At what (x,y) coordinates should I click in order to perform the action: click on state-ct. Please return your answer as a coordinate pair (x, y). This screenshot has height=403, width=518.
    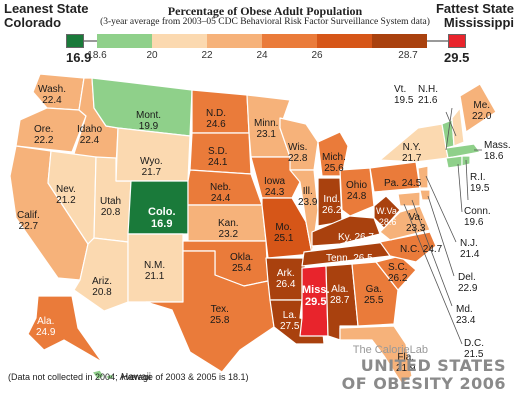
    Looking at the image, I should click on (454, 162).